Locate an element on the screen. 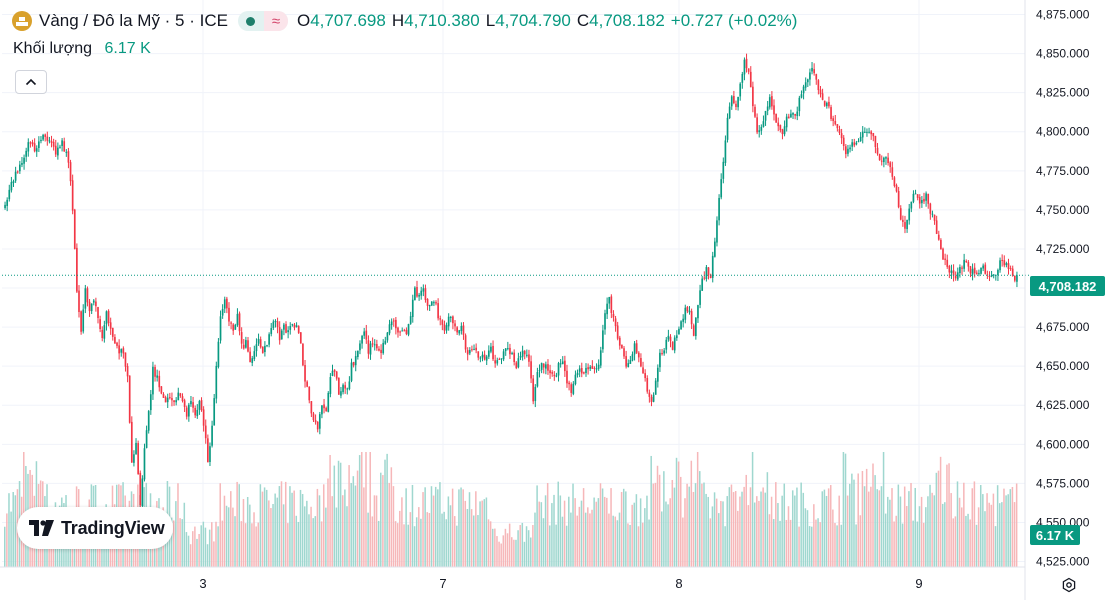  tradingview-logo: TradingView is located at coordinates (95, 528).